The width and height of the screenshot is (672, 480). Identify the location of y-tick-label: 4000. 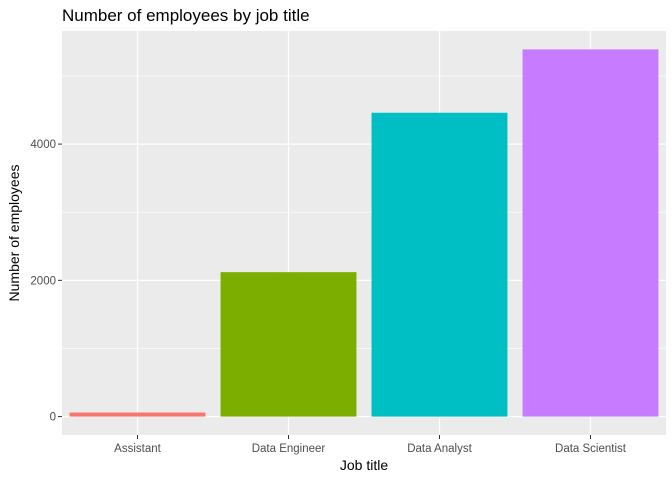
(43, 145).